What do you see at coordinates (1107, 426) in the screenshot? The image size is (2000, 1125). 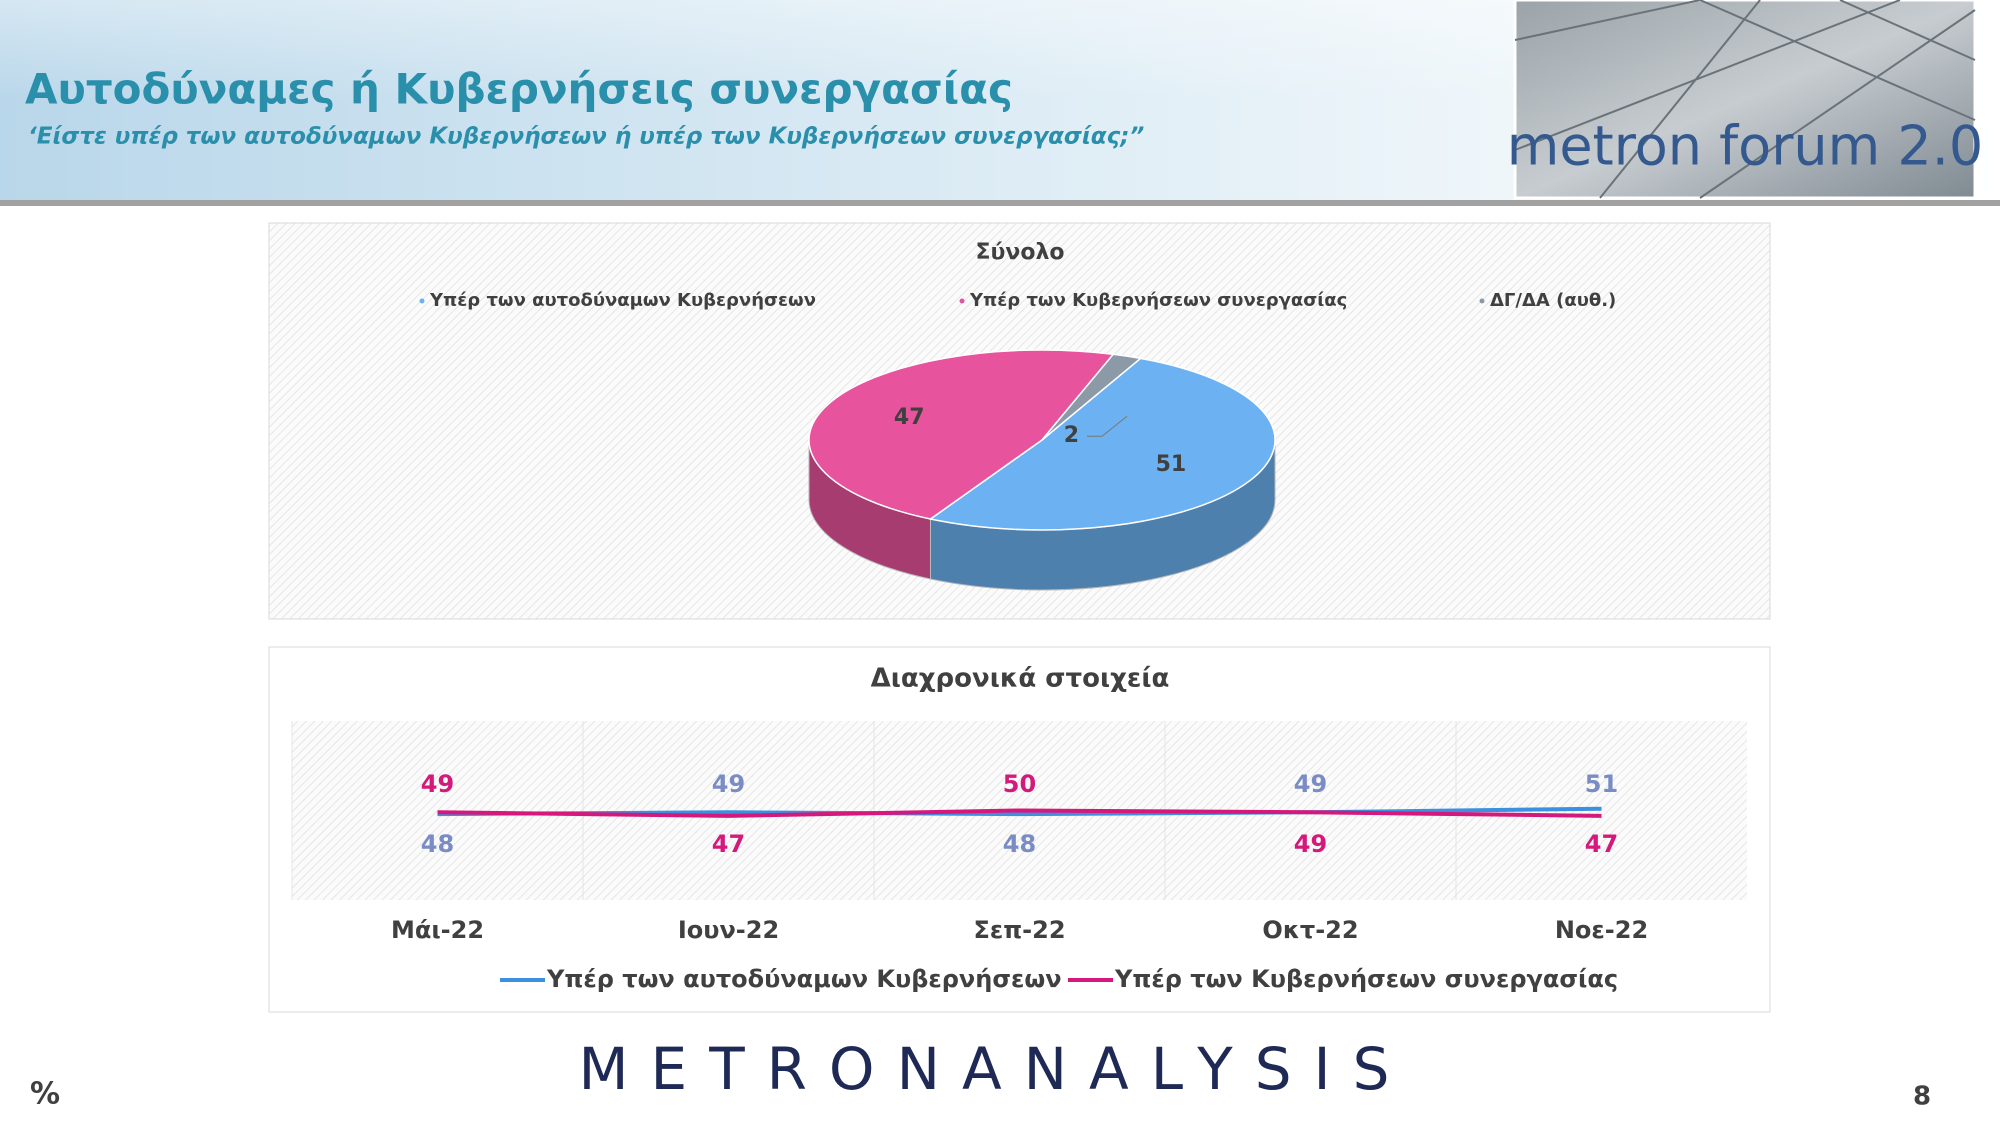 I see `leader-line` at bounding box center [1107, 426].